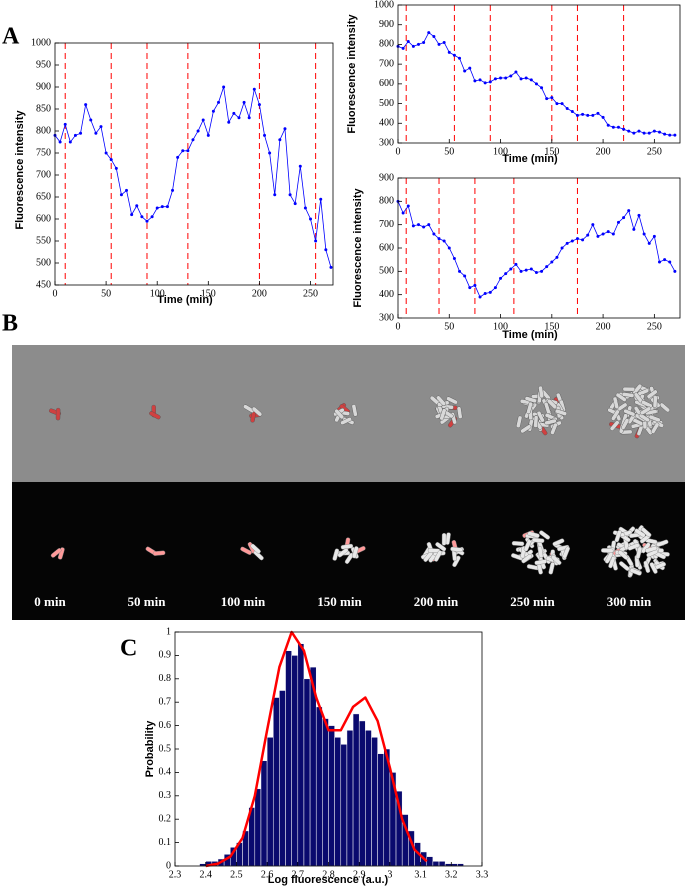  Describe the element at coordinates (298, 874) in the screenshot. I see `x-tick-label: 2.7` at that location.